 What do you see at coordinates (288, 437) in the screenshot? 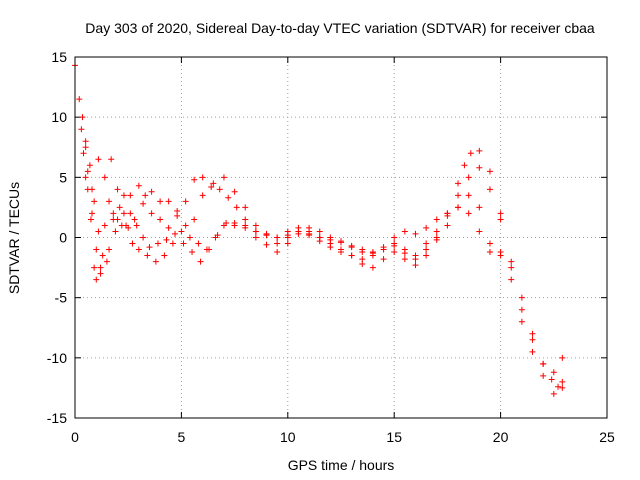
I see `x-tick-label: 10` at bounding box center [288, 437].